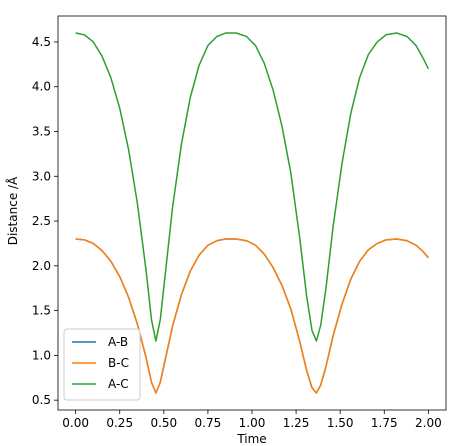 The height and width of the screenshot is (446, 464). I want to click on y-axis-label: Distance /Å, so click(12, 210).